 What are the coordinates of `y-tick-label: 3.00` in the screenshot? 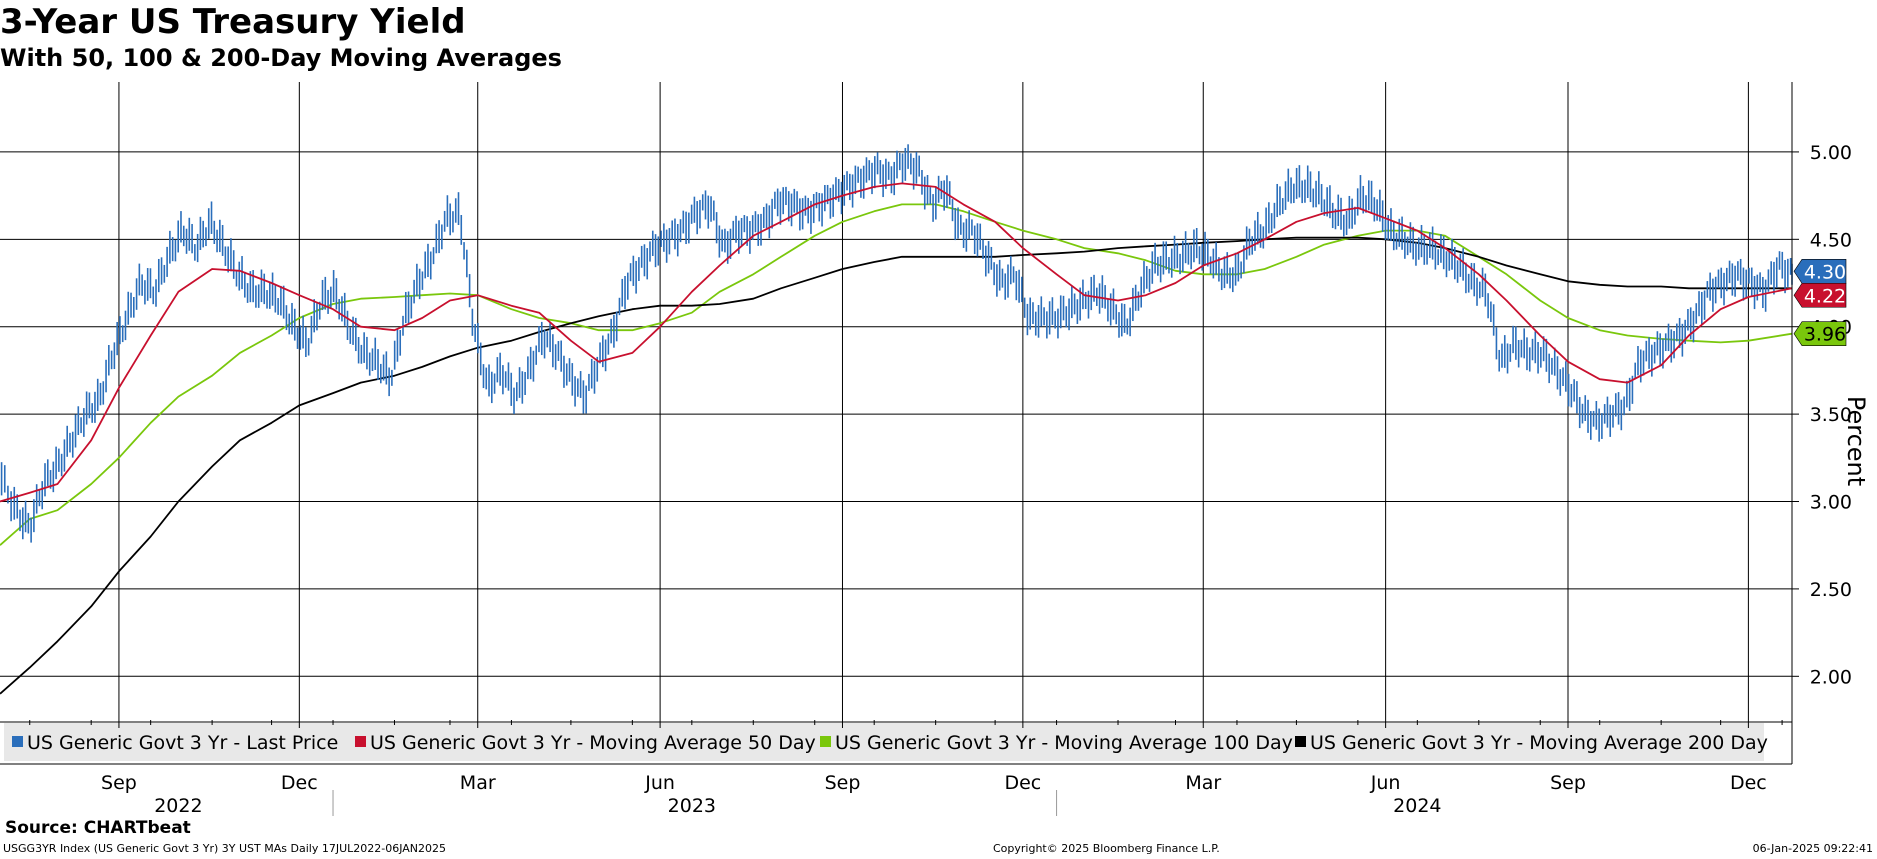 It's located at (1831, 503).